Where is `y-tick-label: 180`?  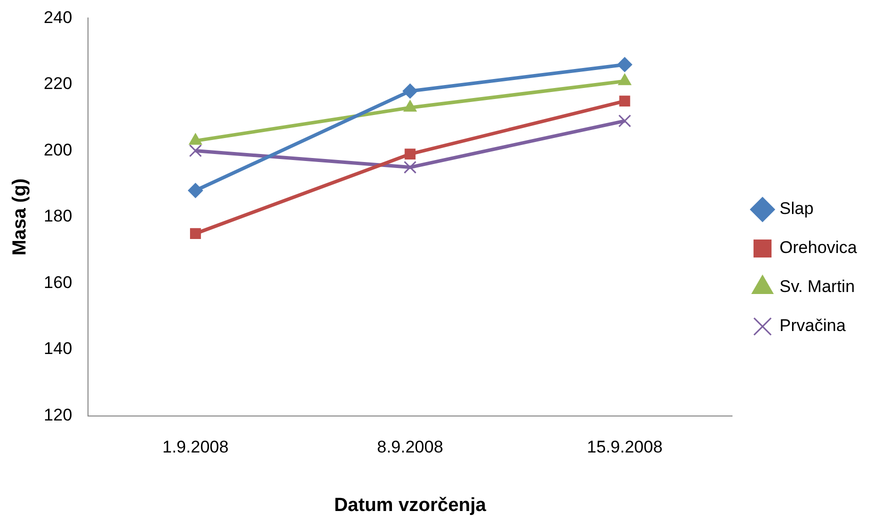
y-tick-label: 180 is located at coordinates (58, 216).